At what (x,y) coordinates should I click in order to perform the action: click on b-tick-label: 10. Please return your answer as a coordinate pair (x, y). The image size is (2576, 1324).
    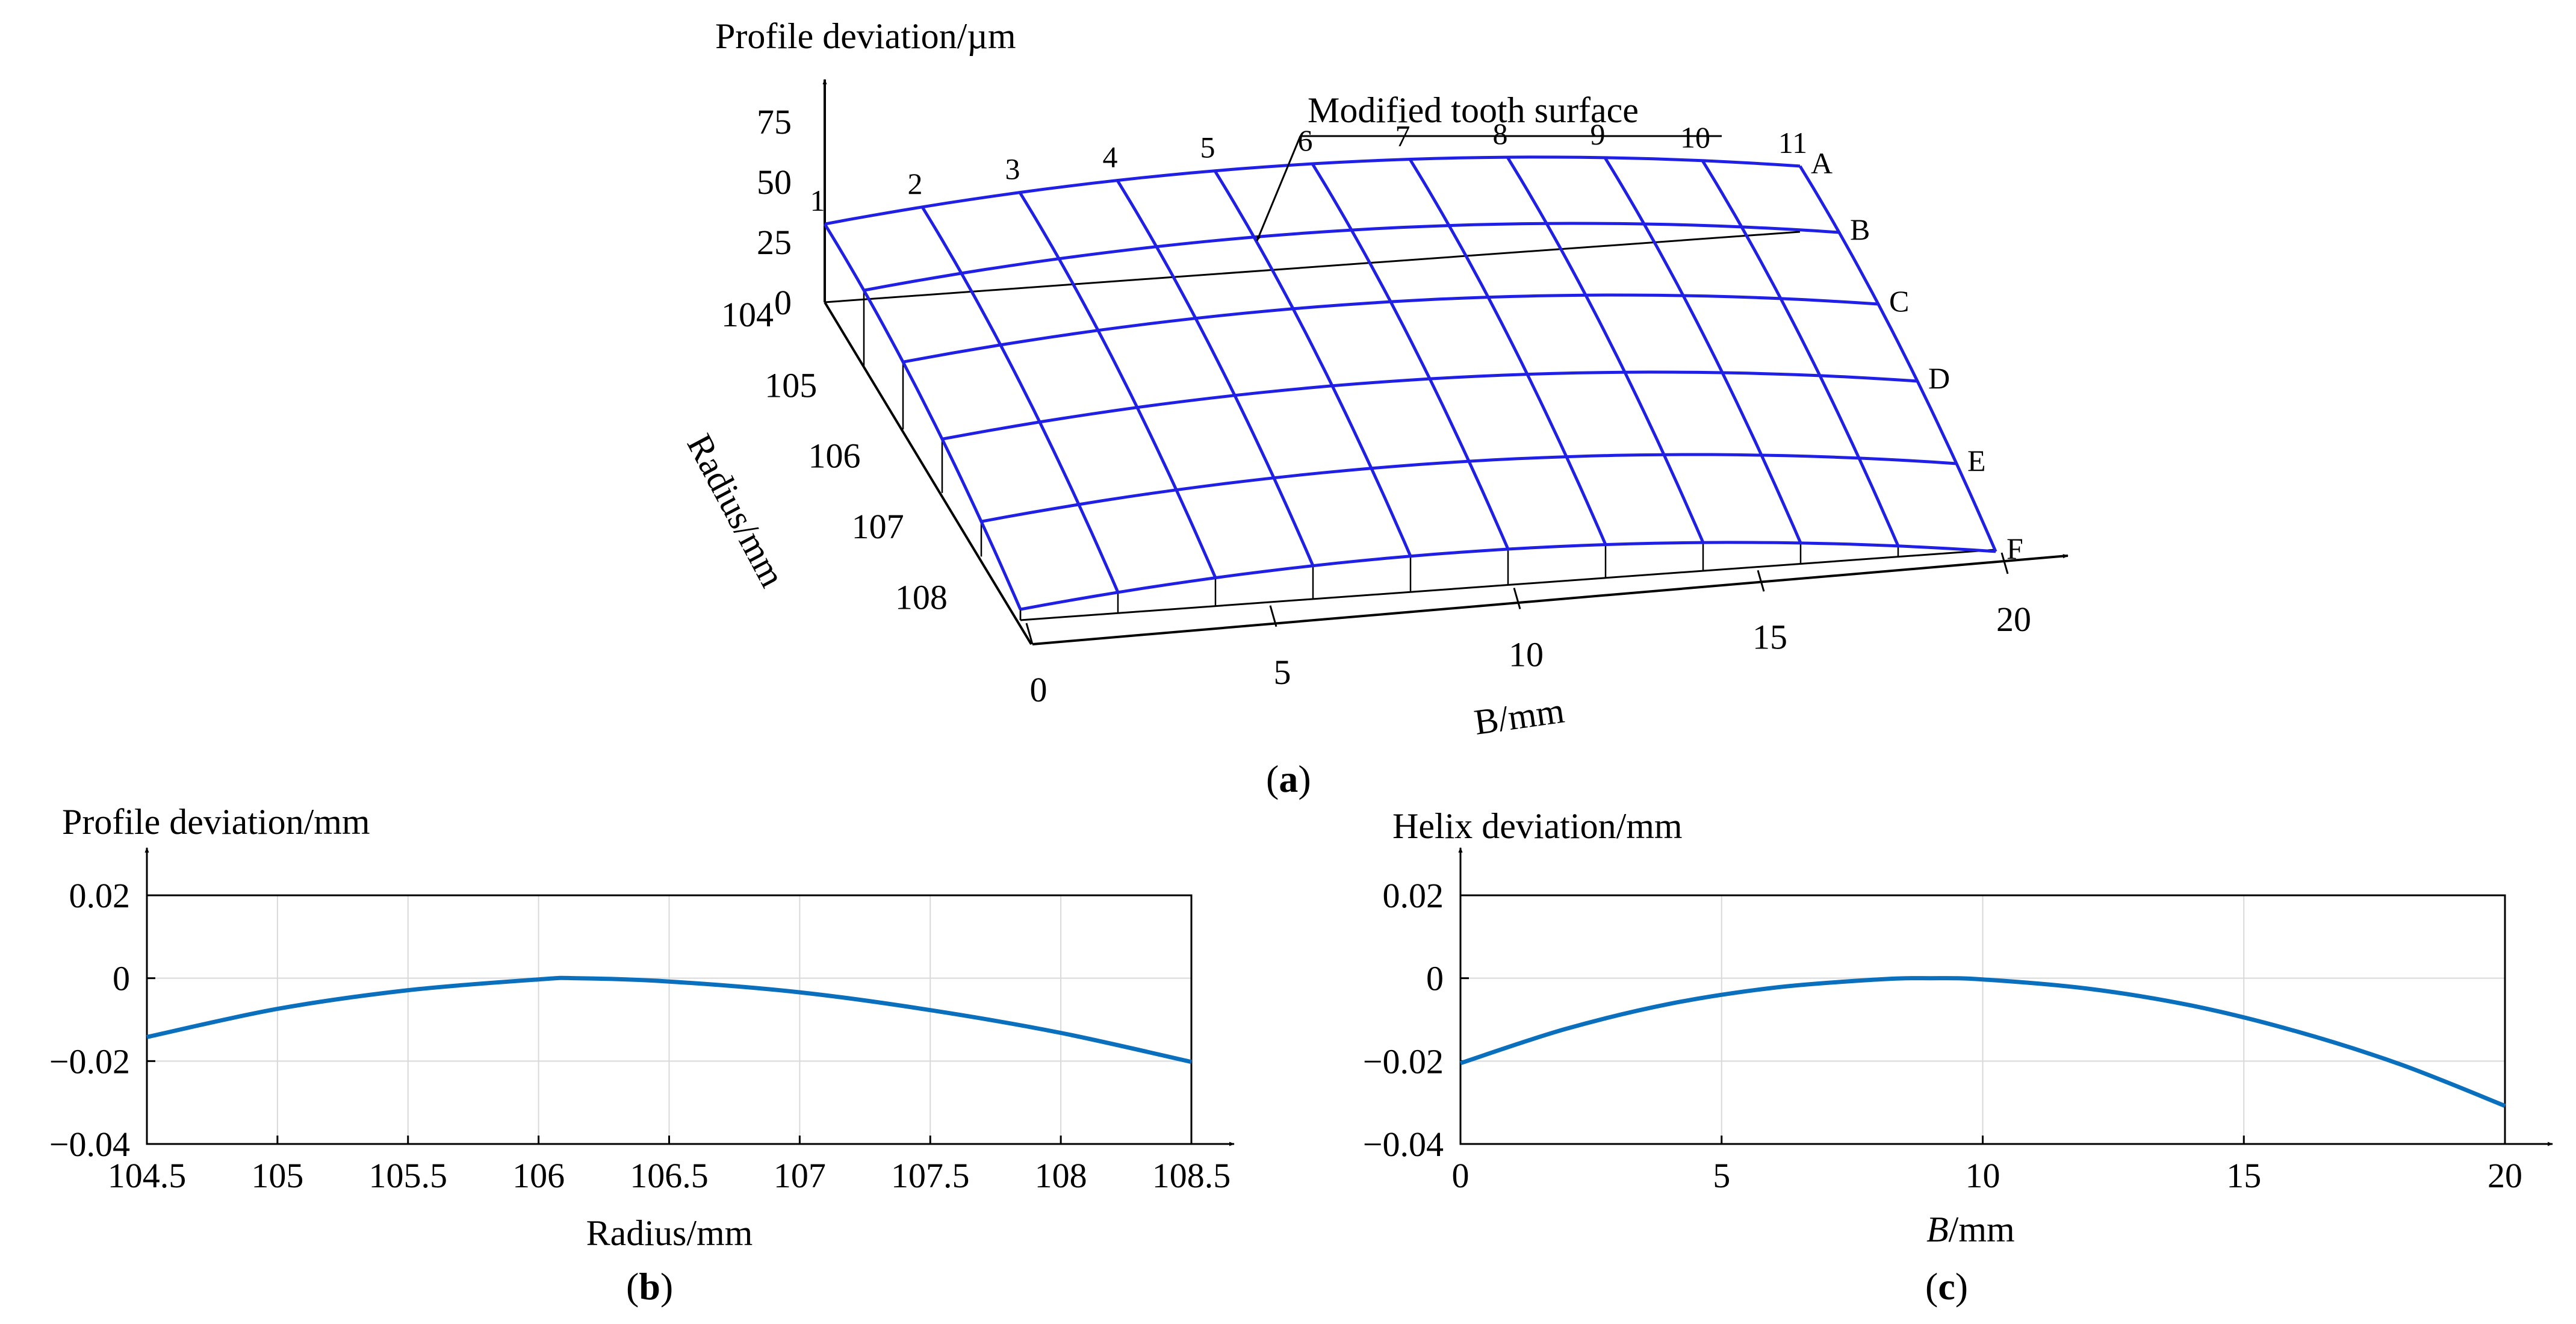
    Looking at the image, I should click on (1526, 655).